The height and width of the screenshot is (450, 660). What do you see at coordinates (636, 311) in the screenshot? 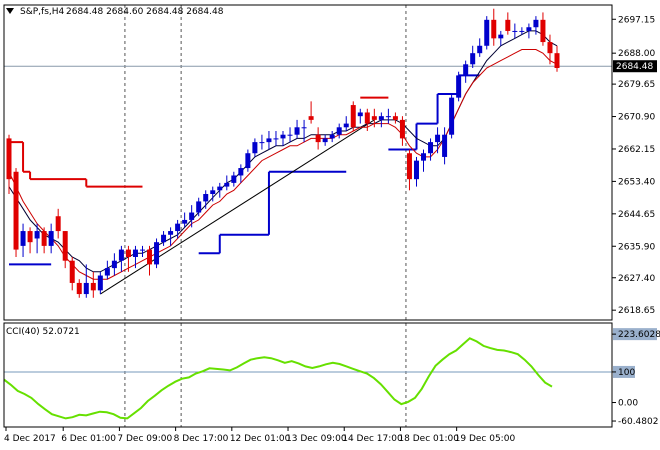
I see `price-tick-label-10: 2618.65` at bounding box center [636, 311].